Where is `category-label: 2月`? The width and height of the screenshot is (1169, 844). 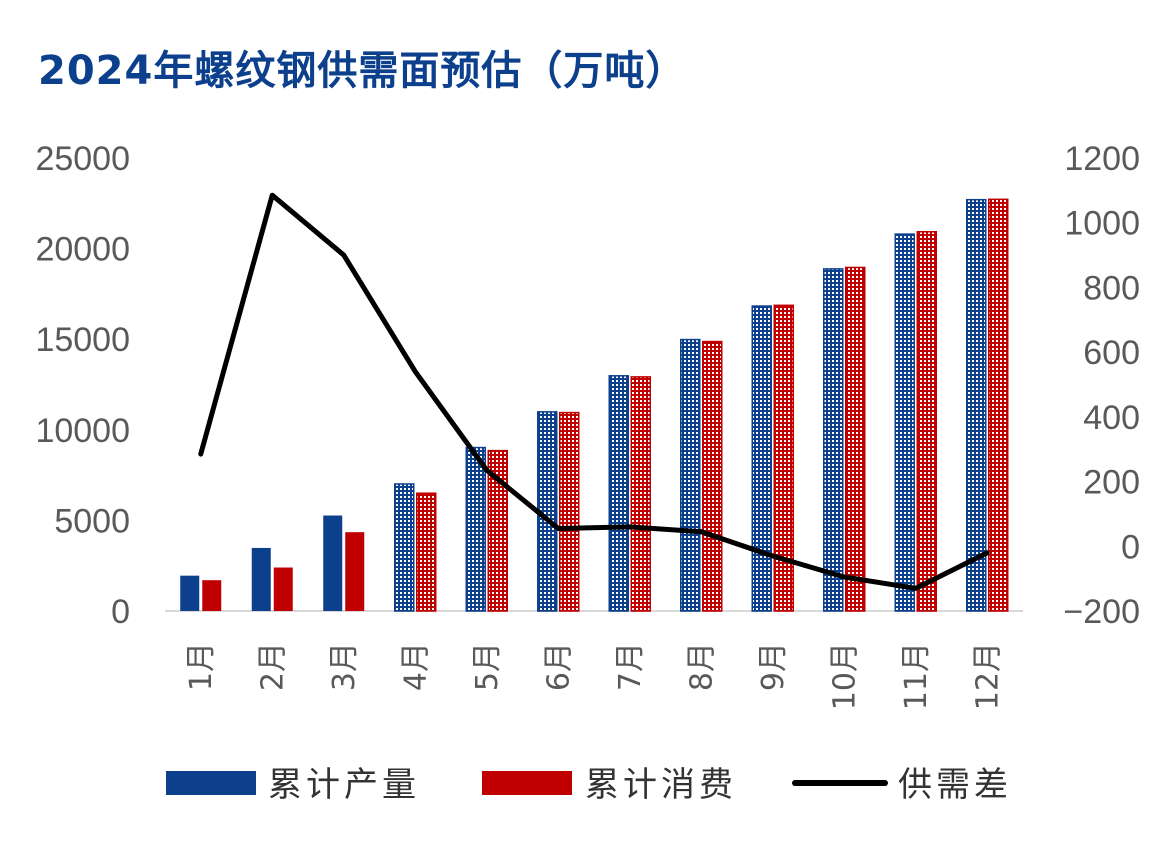
category-label: 2月 is located at coordinates (272, 666).